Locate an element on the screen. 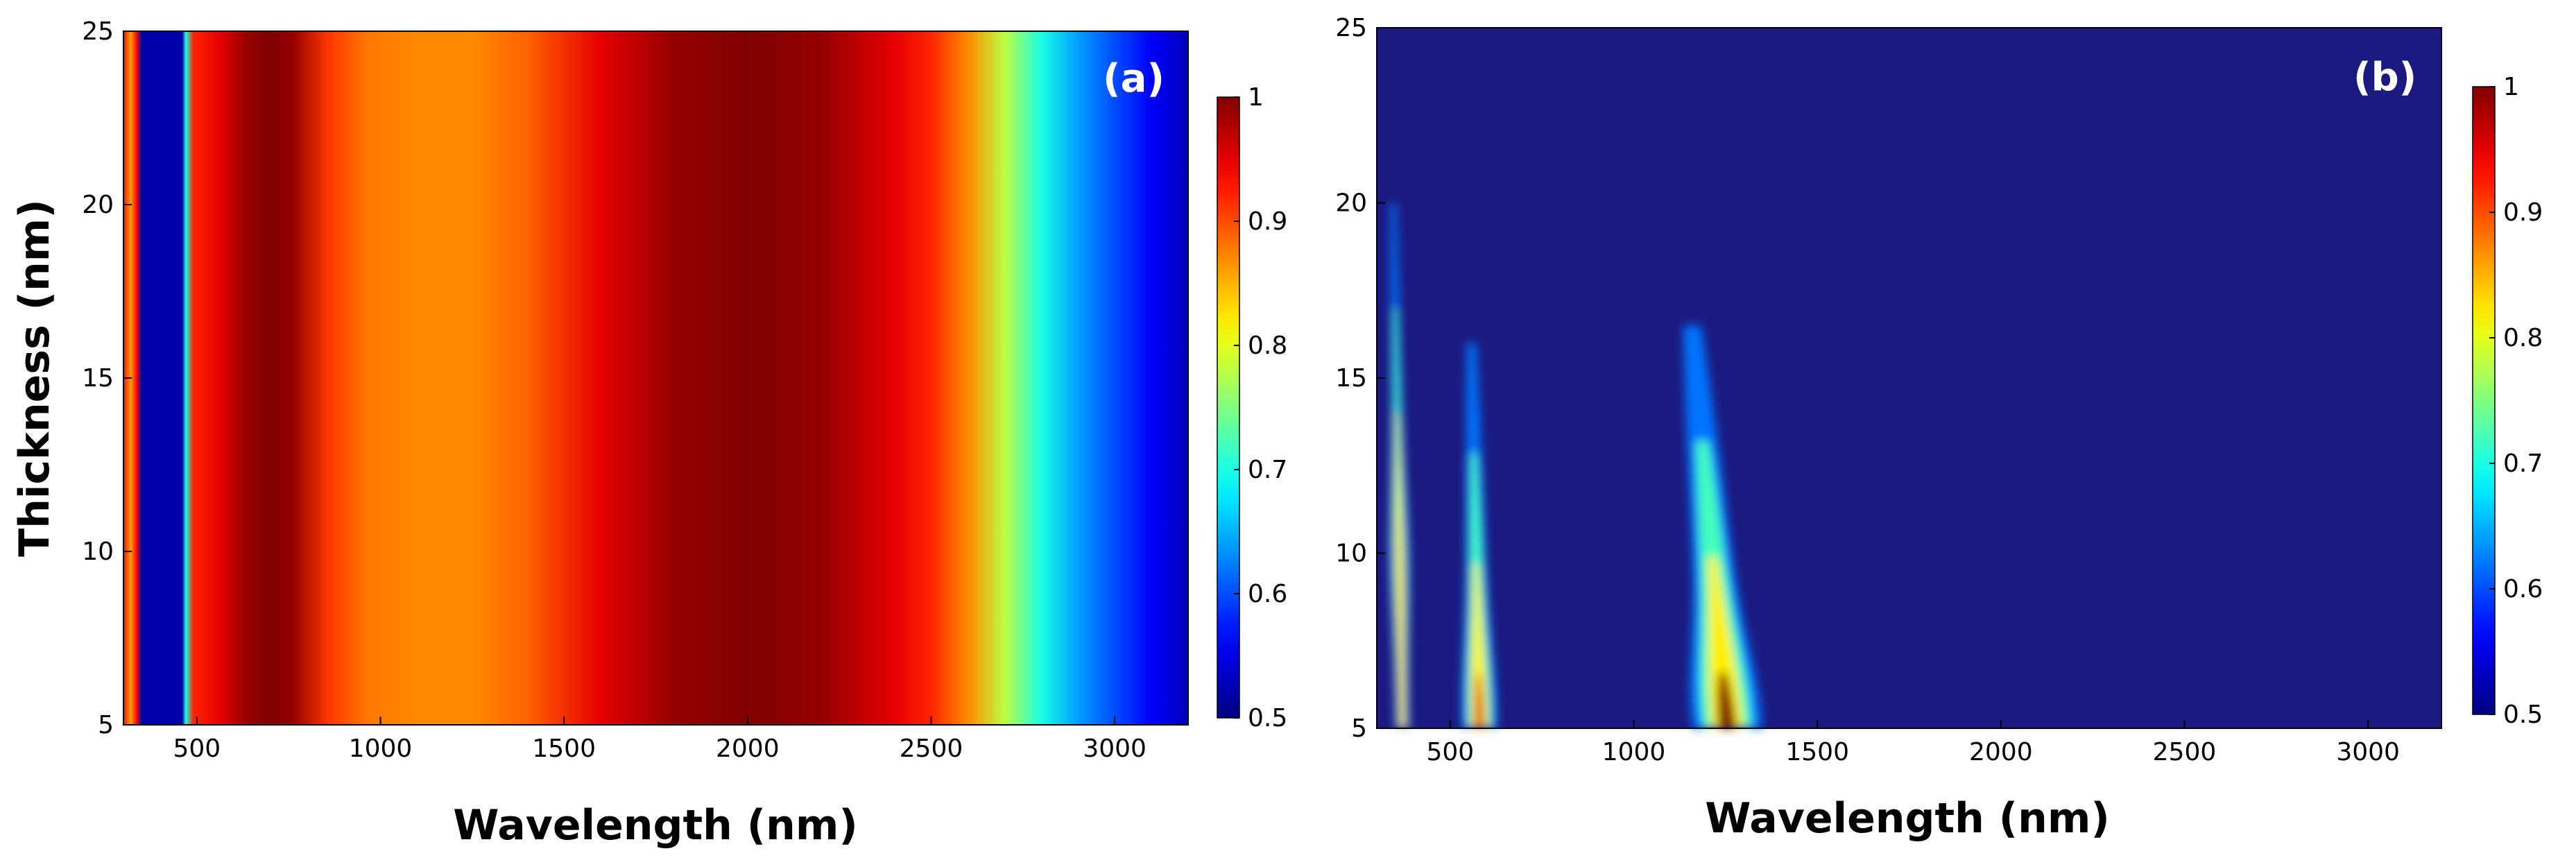 This screenshot has height=858, width=2576. panel-b-x-tick-label: 3000 is located at coordinates (2368, 752).